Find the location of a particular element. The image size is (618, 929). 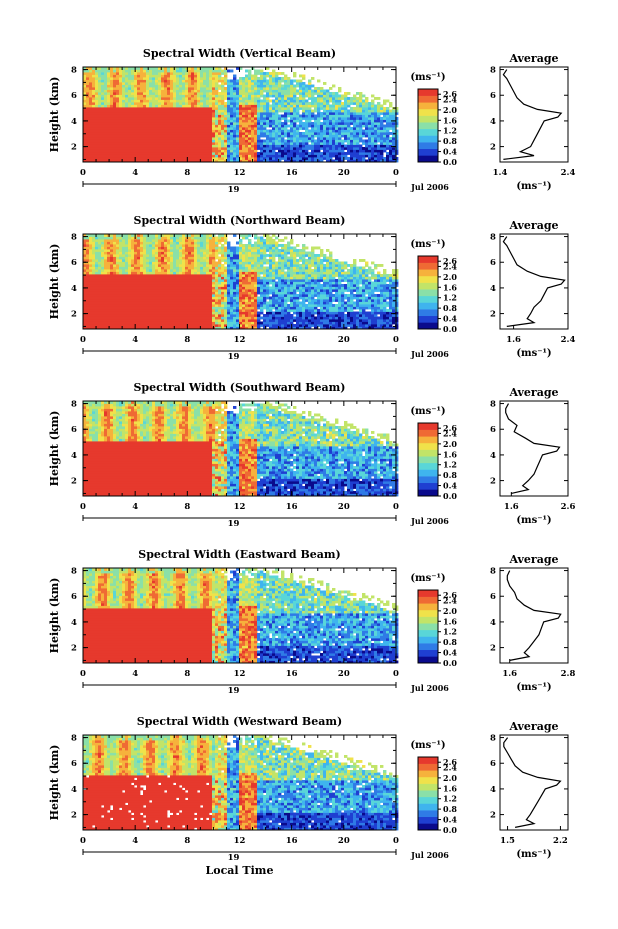

colorbar-swatch is located at coordinates (428, 158).